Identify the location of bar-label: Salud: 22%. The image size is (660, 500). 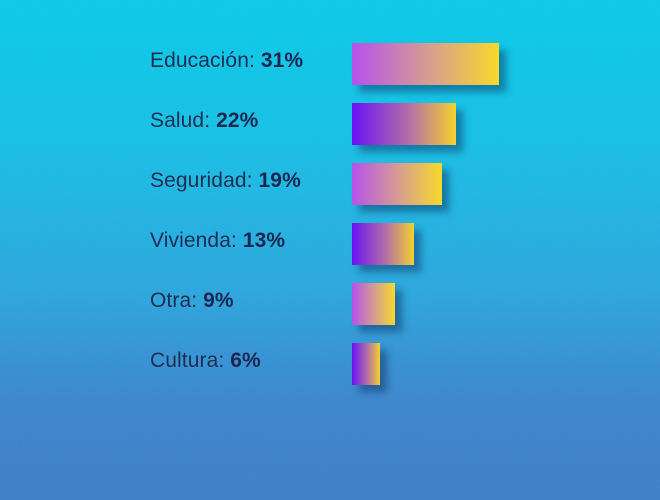
(204, 121).